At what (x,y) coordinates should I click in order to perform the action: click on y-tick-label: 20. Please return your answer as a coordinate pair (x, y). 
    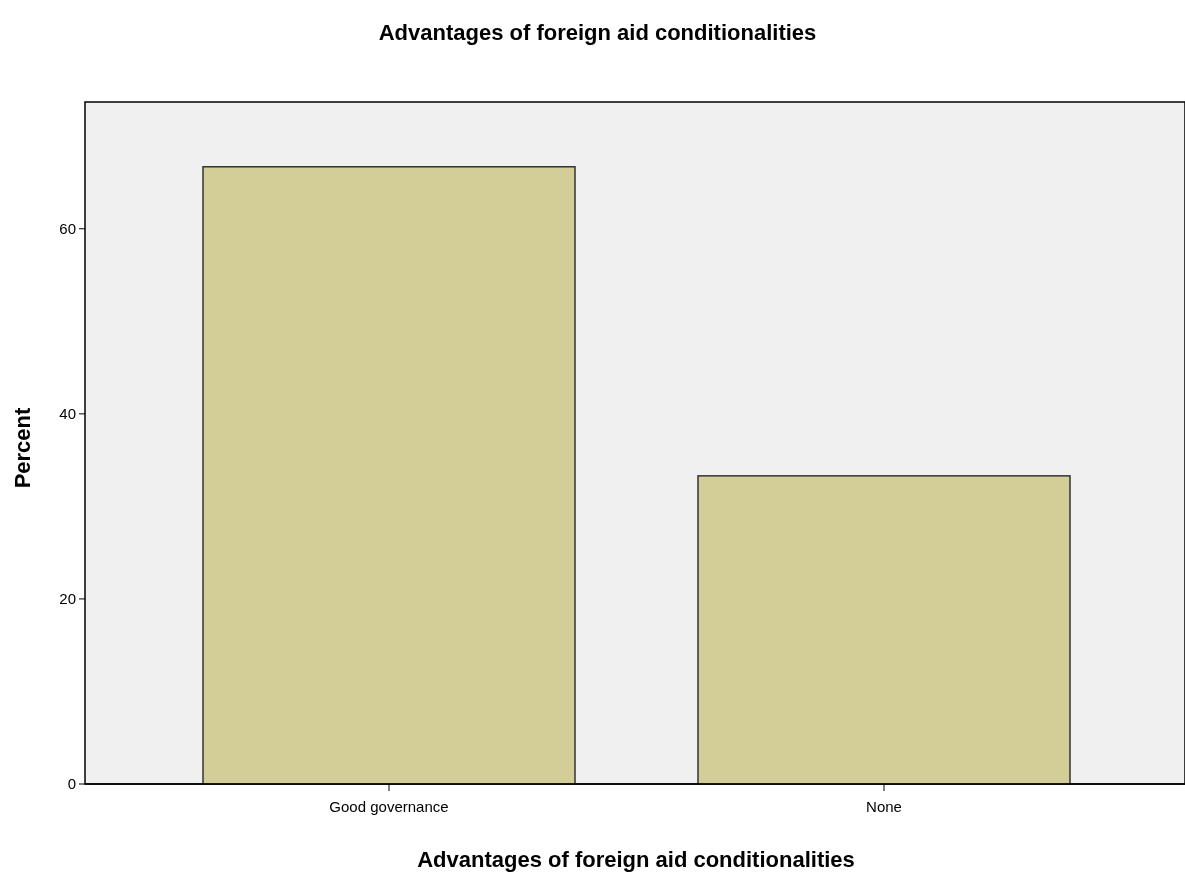
    Looking at the image, I should click on (67, 599).